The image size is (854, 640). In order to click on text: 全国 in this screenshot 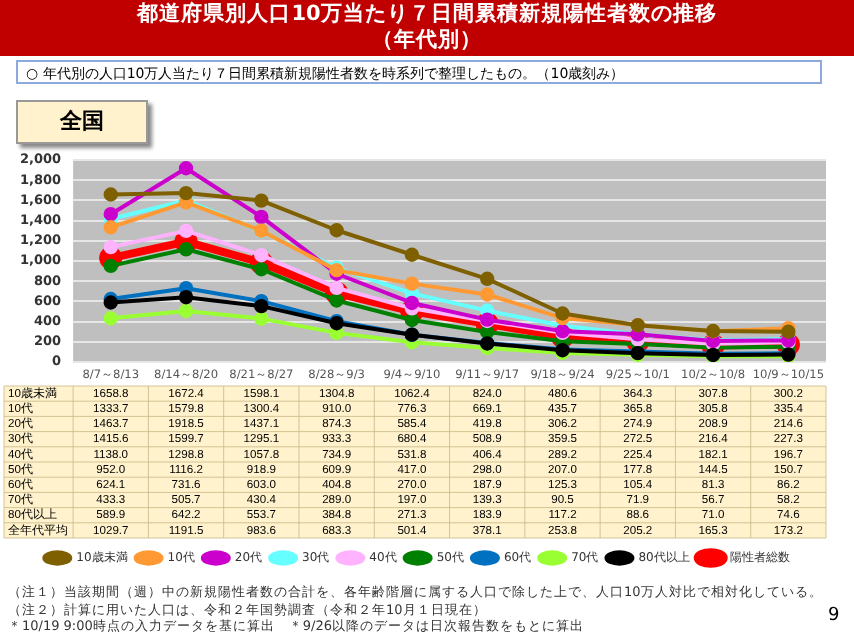, I will do `click(82, 122)`.